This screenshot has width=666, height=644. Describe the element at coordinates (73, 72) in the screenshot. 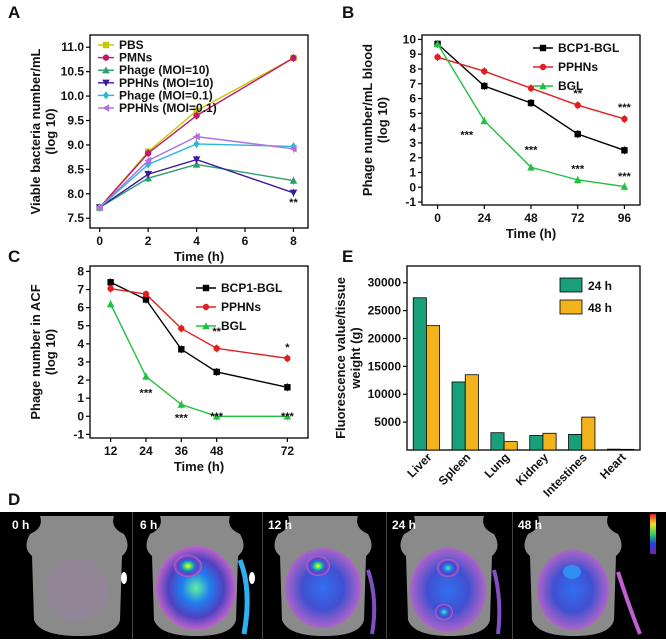

I see `y-tick-label: 10.5` at that location.